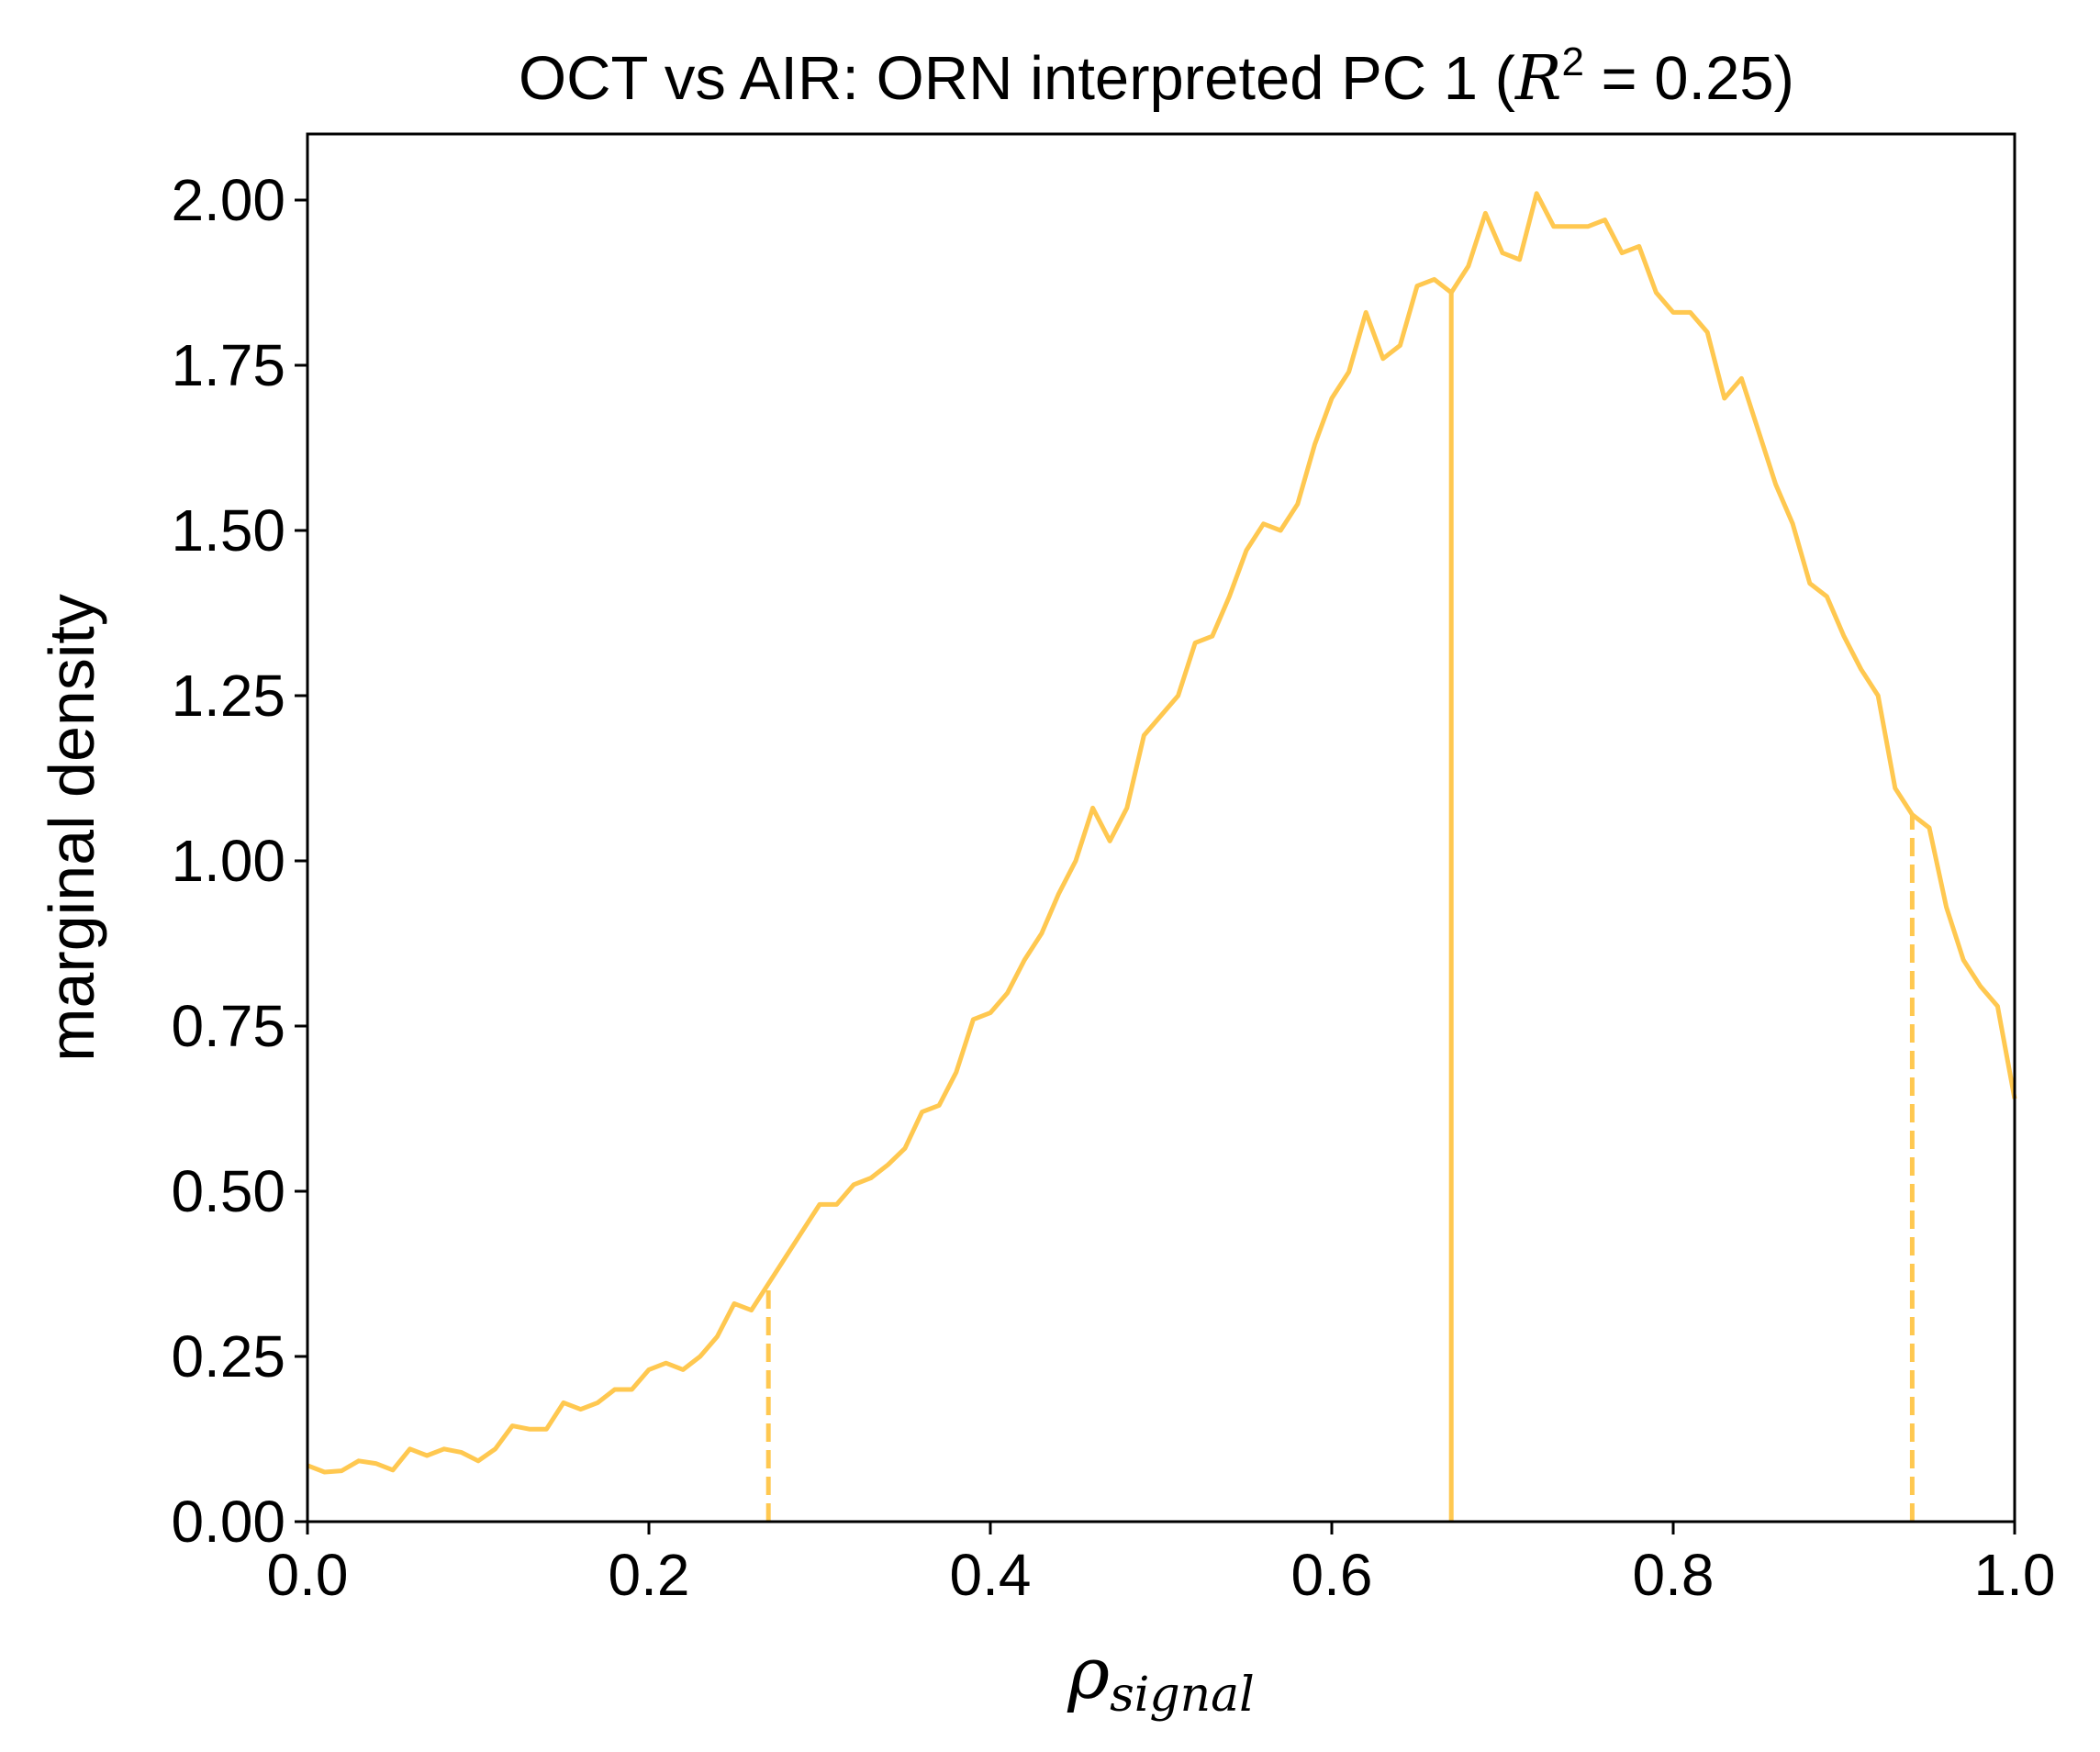 This screenshot has width=2100, height=1752. Describe the element at coordinates (1572, 62) in the screenshot. I see `chart-title-r-power: 2` at that location.